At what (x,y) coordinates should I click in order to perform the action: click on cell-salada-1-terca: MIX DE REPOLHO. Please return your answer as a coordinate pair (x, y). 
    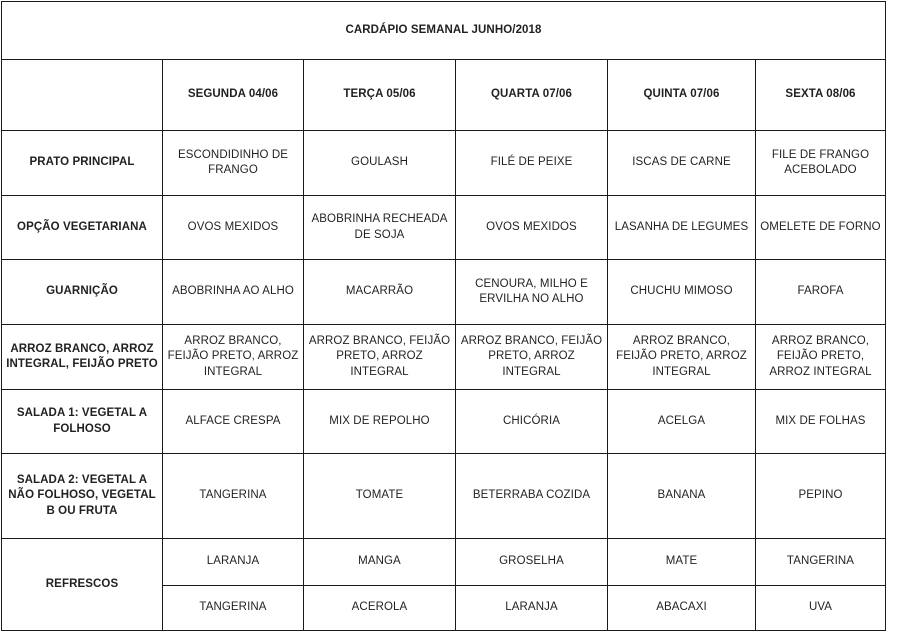
    Looking at the image, I should click on (379, 421).